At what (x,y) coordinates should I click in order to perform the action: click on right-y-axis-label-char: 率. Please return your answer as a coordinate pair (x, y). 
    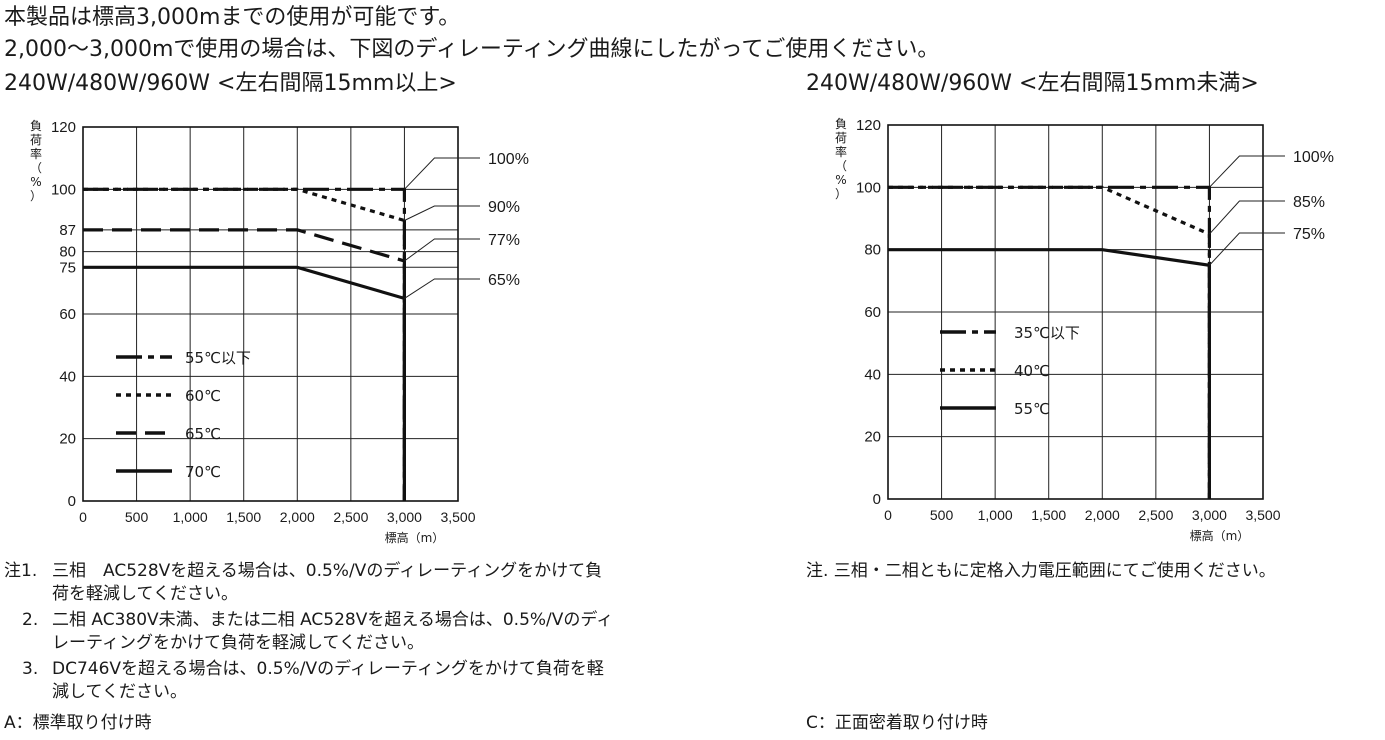
    Looking at the image, I should click on (841, 151).